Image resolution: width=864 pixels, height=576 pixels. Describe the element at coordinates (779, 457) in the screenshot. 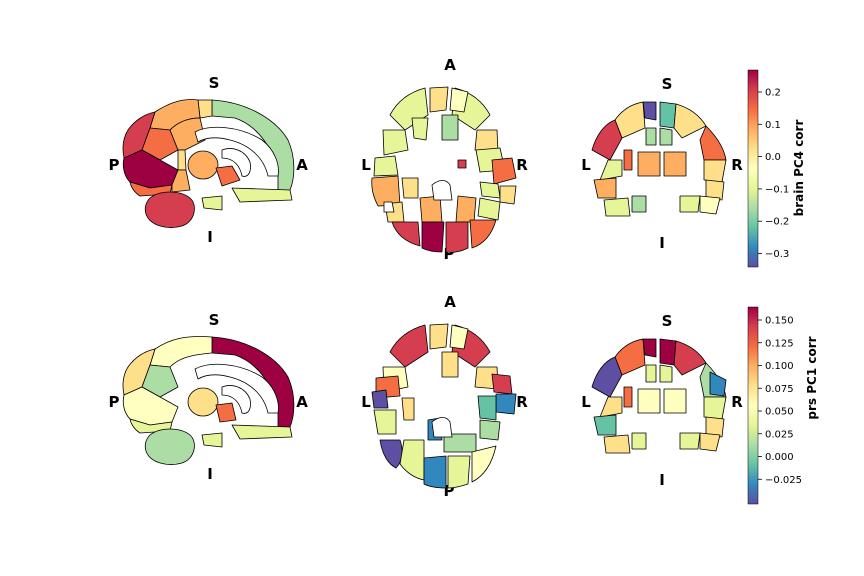

I see `colorbar-tick-label: 0.000` at that location.